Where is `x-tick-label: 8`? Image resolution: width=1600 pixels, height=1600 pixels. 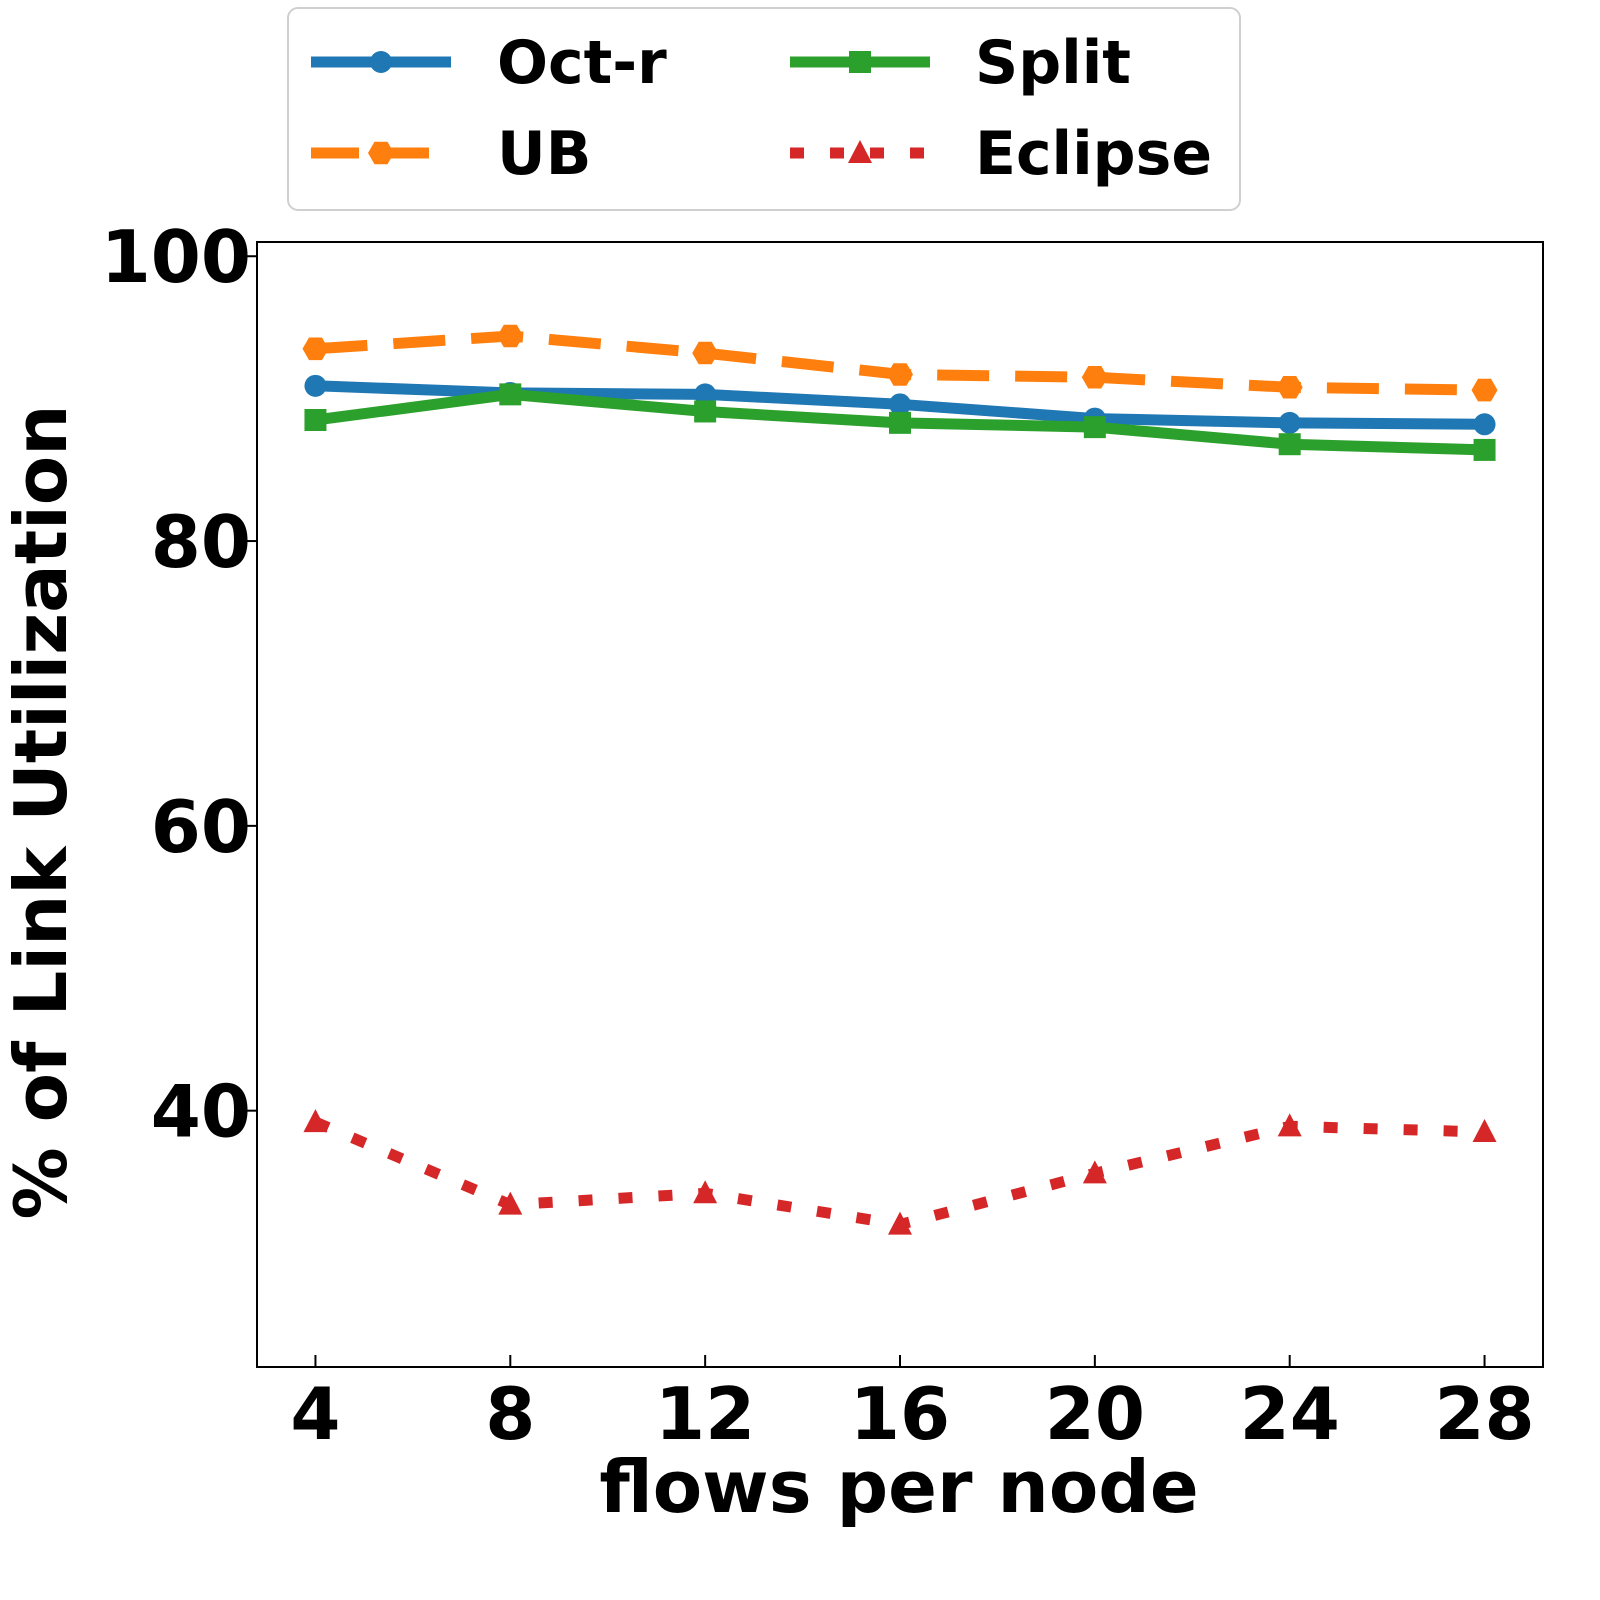
x-tick-label: 8 is located at coordinates (510, 1414).